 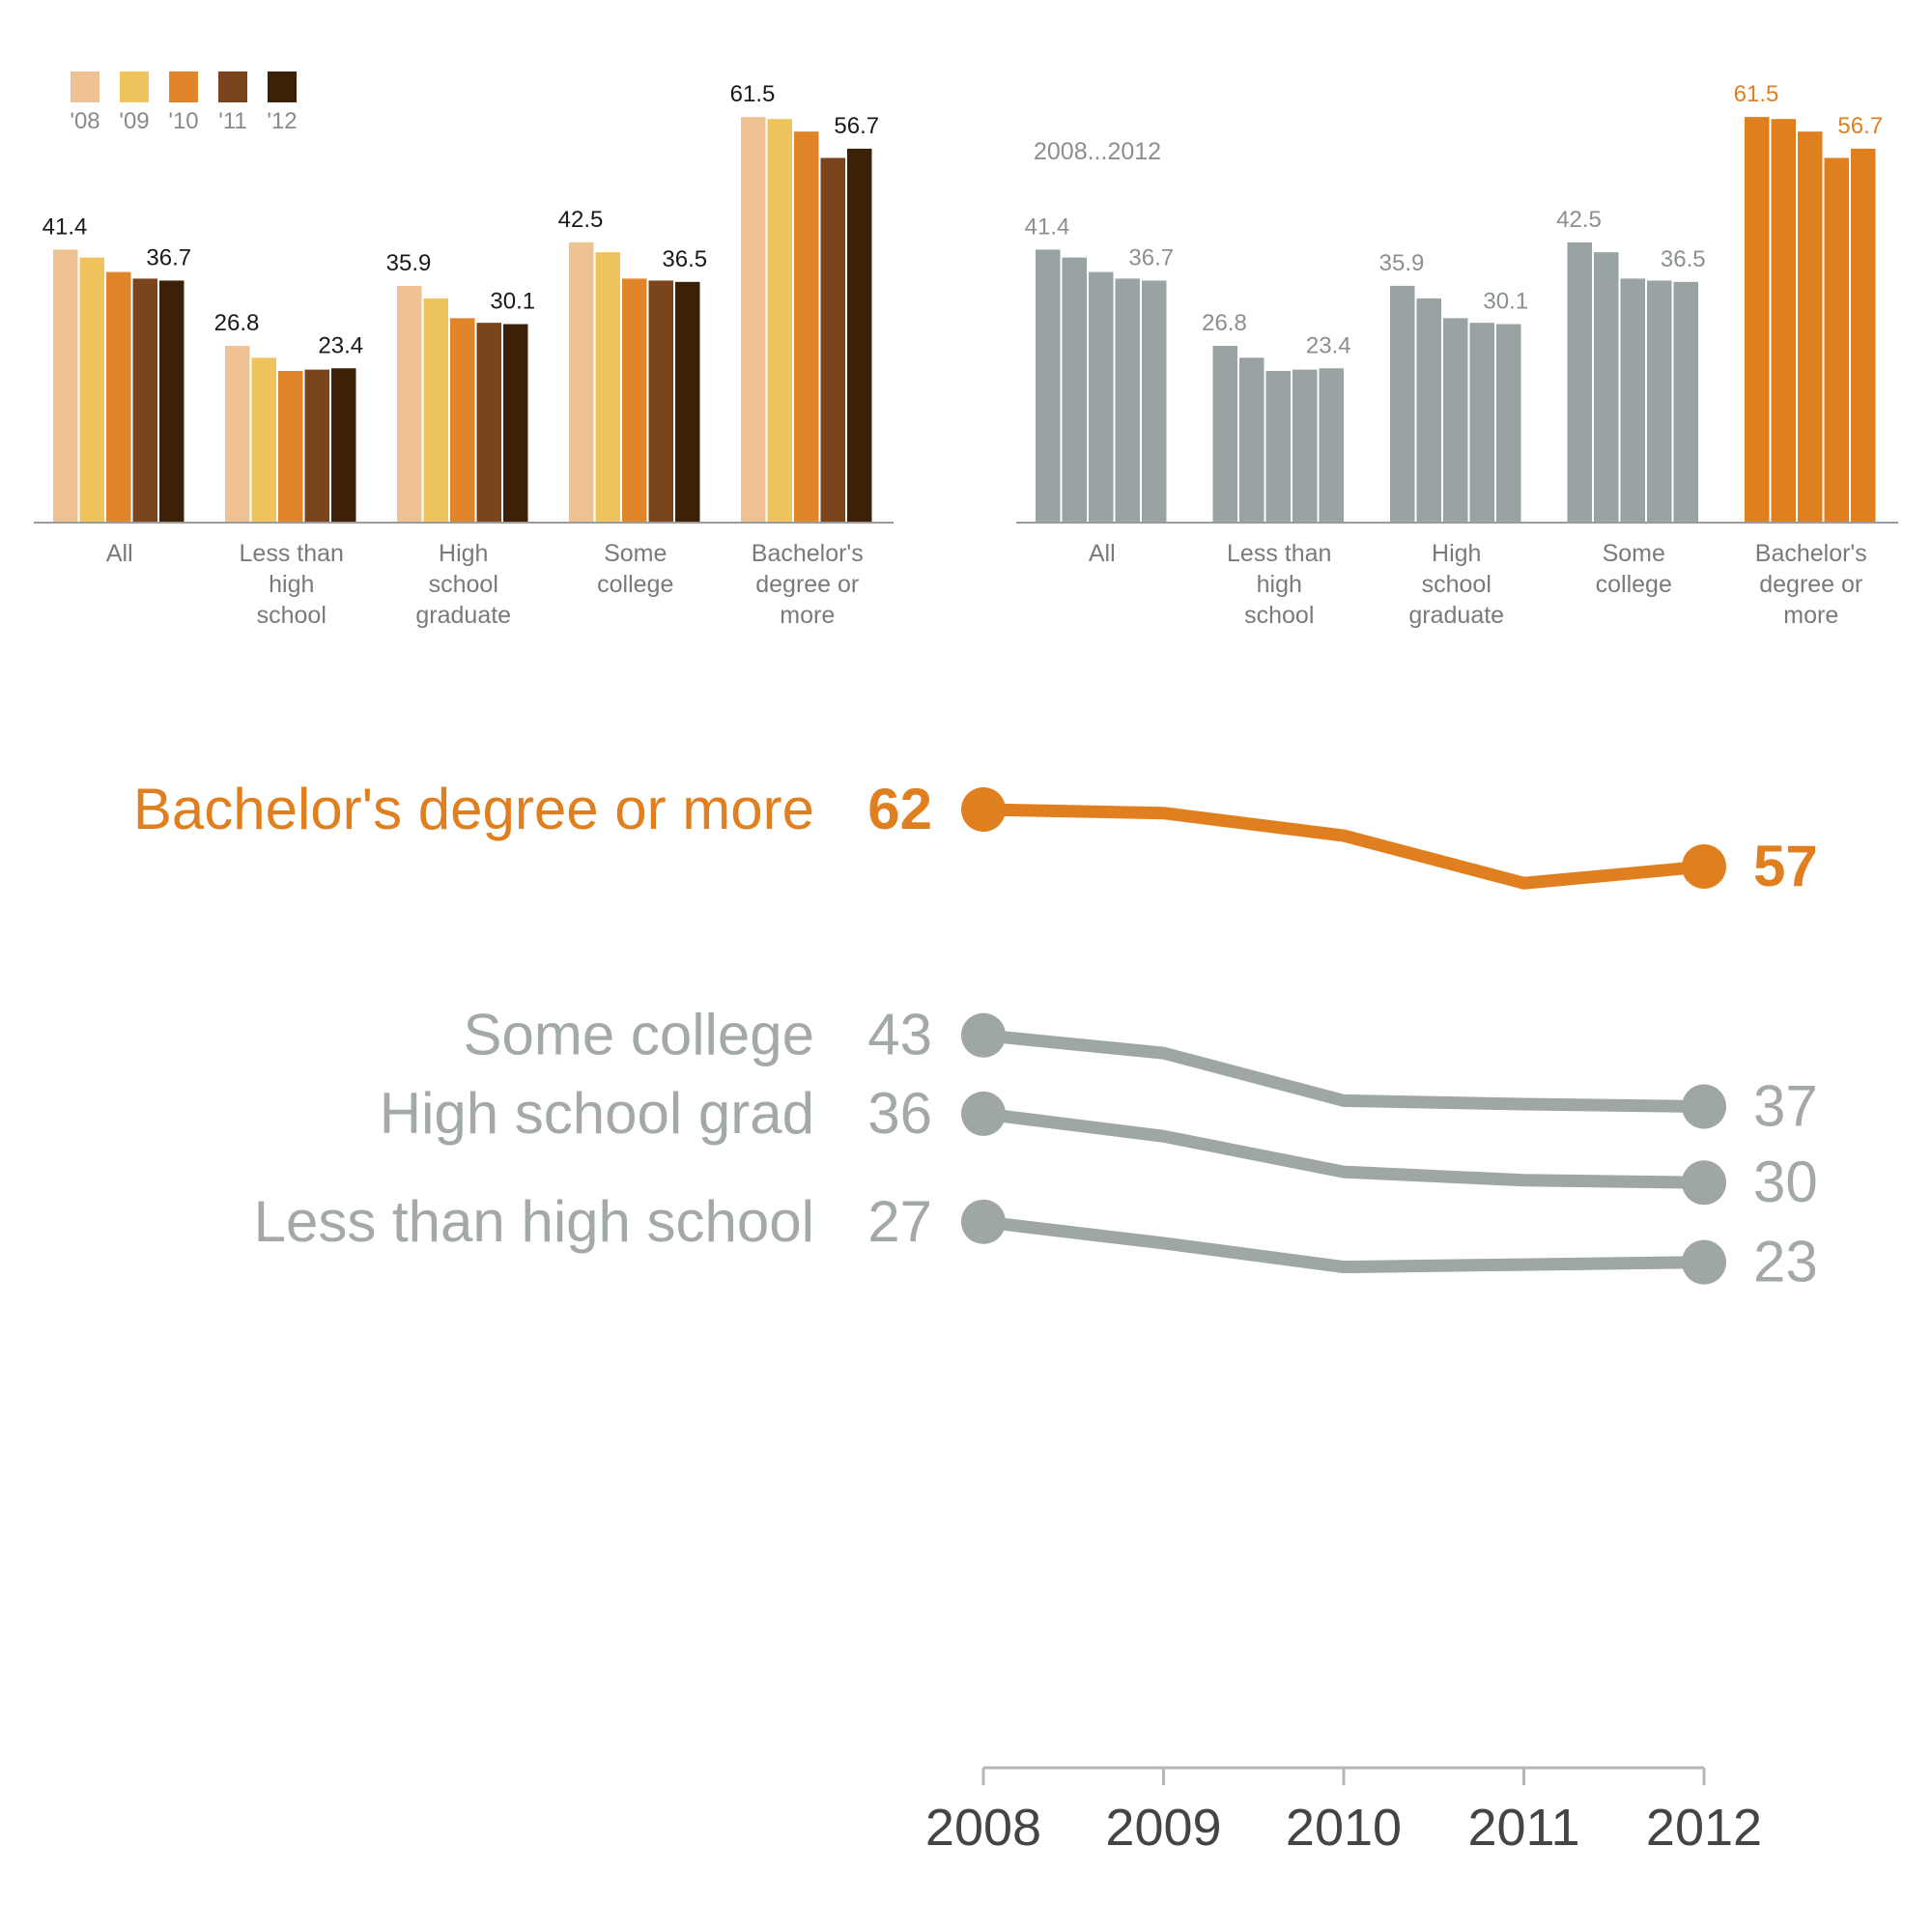 What do you see at coordinates (84, 121) in the screenshot?
I see `legend-label: '08` at bounding box center [84, 121].